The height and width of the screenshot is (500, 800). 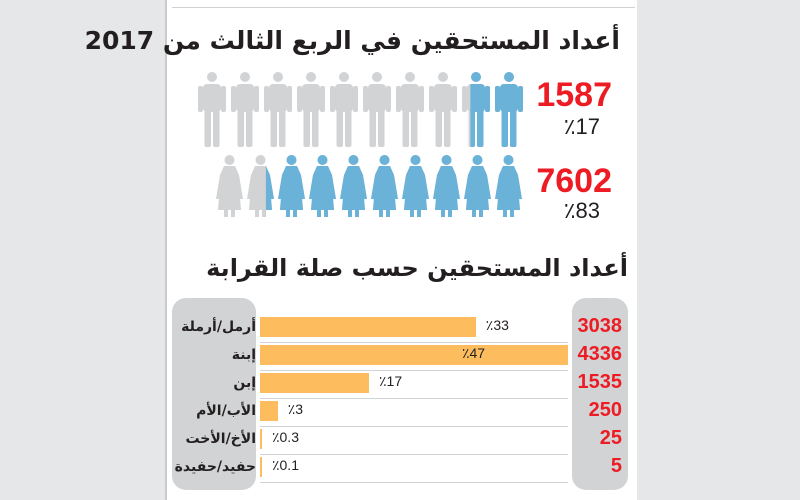 What do you see at coordinates (243, 355) in the screenshot?
I see `category-label: إبنة` at bounding box center [243, 355].